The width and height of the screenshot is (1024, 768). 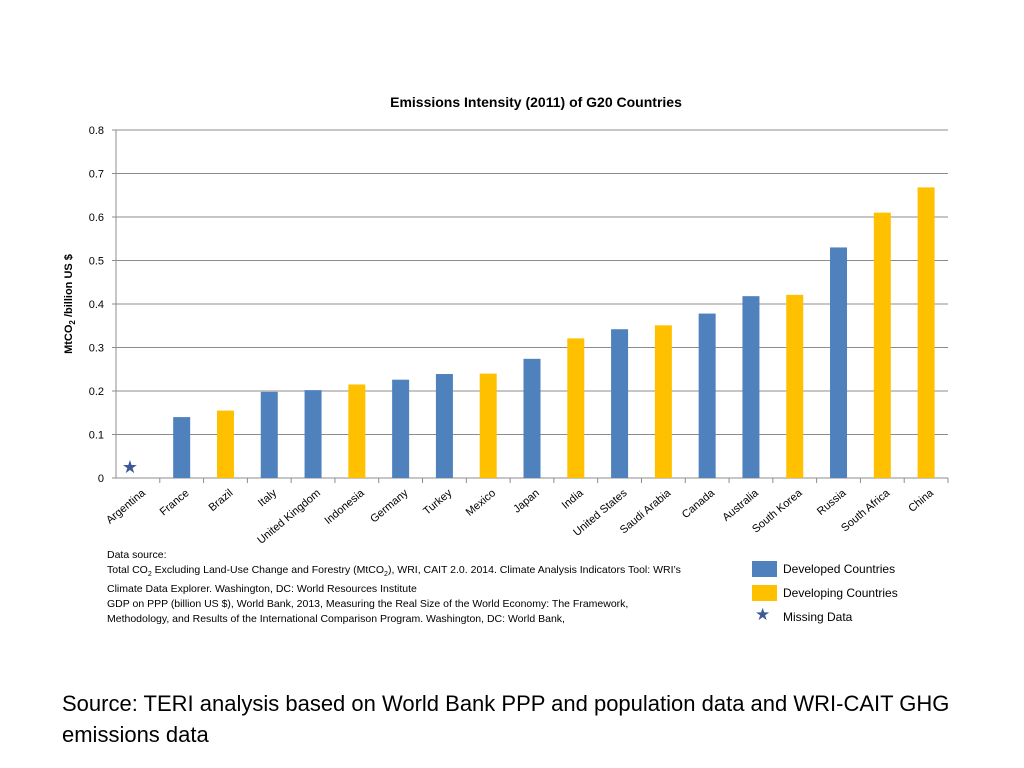 What do you see at coordinates (532, 418) in the screenshot?
I see `bar-japan` at bounding box center [532, 418].